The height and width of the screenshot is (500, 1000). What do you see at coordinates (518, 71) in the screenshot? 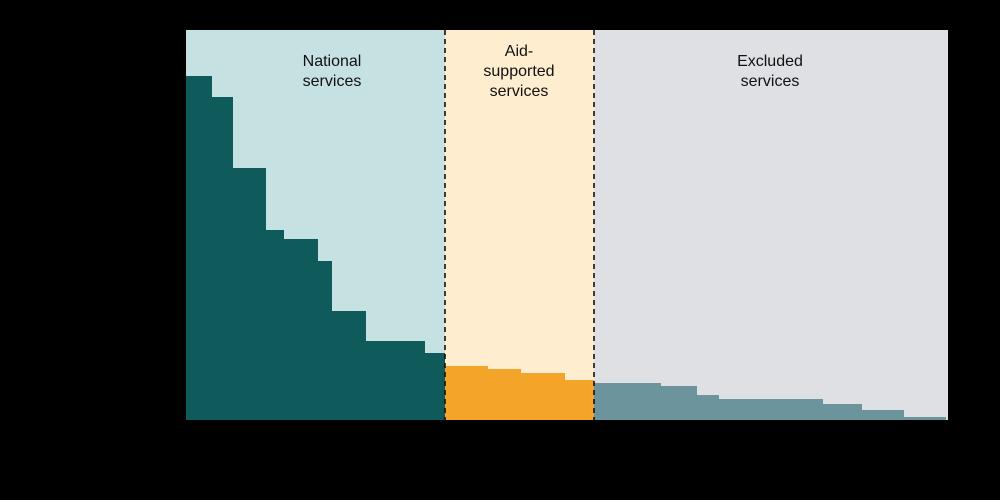
I see `region-label-aid-supported-services: Aid-supported services` at bounding box center [518, 71].